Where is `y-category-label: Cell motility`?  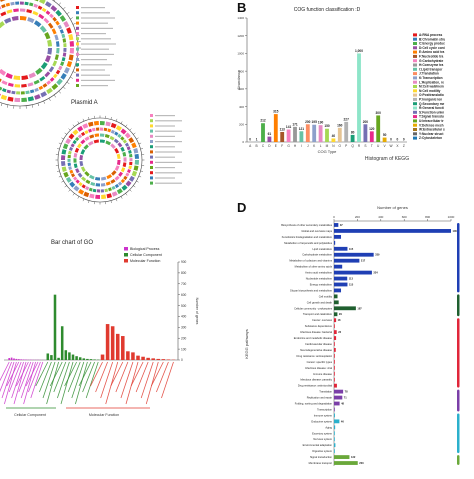
y-category-label: Cell motility is located at coordinates (326, 296).